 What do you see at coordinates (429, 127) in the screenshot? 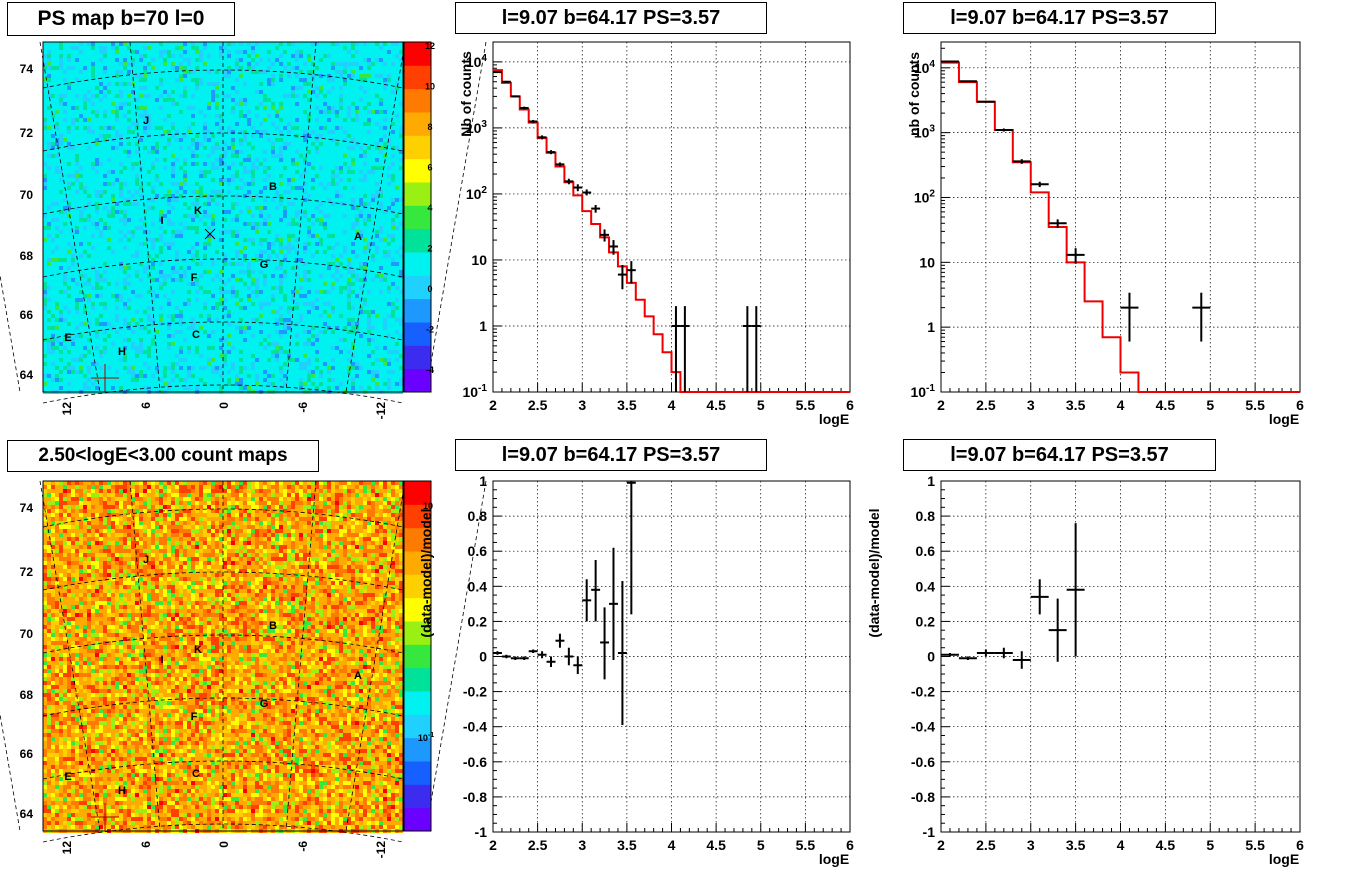
I see `colorbar-tick-label: 8` at bounding box center [429, 127].